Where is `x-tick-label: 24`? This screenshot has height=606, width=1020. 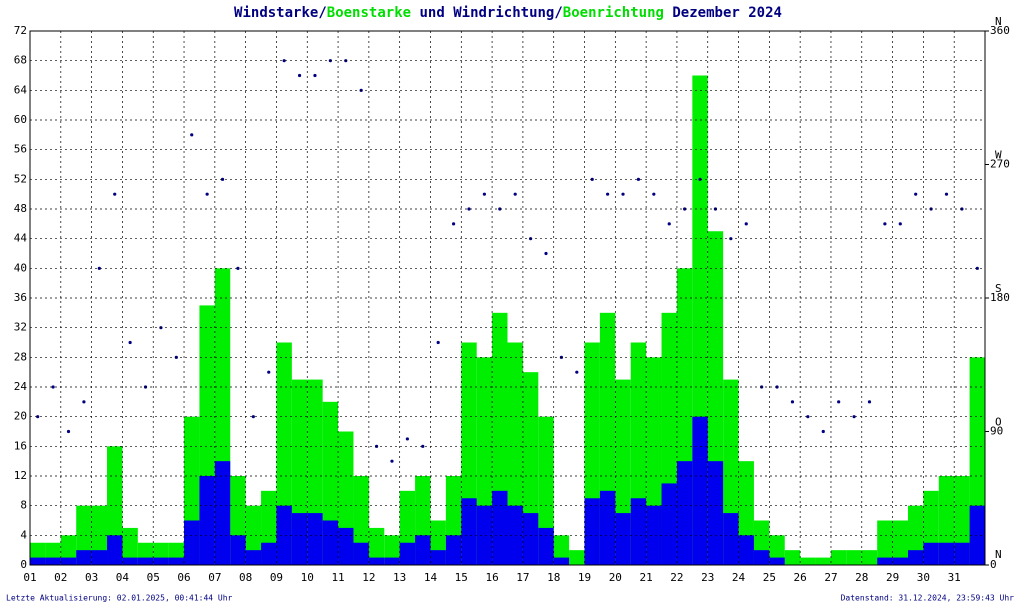 x-tick-label: 24 is located at coordinates (739, 577).